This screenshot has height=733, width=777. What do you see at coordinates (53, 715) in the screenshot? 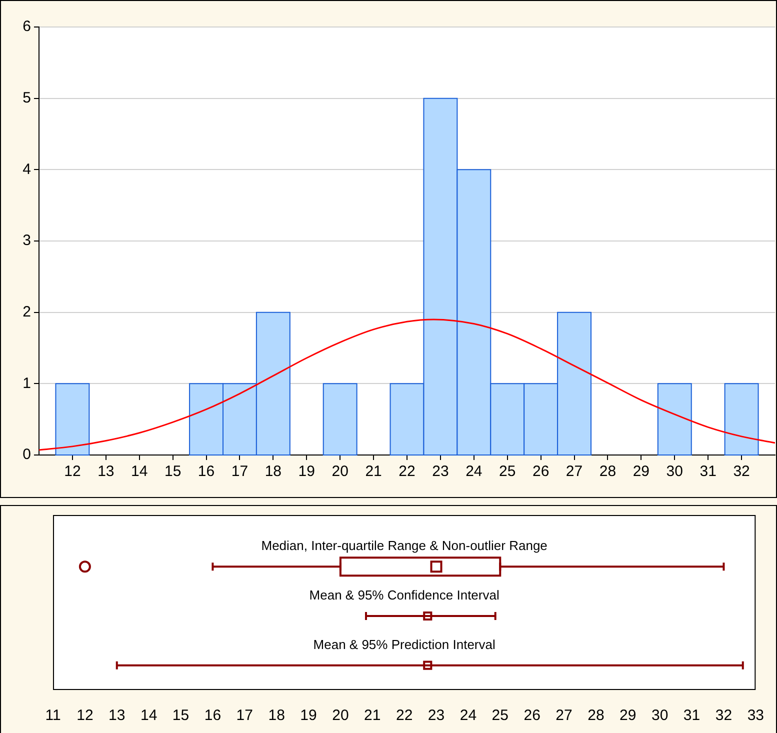
I see `x-tick-label: 11` at bounding box center [53, 715].